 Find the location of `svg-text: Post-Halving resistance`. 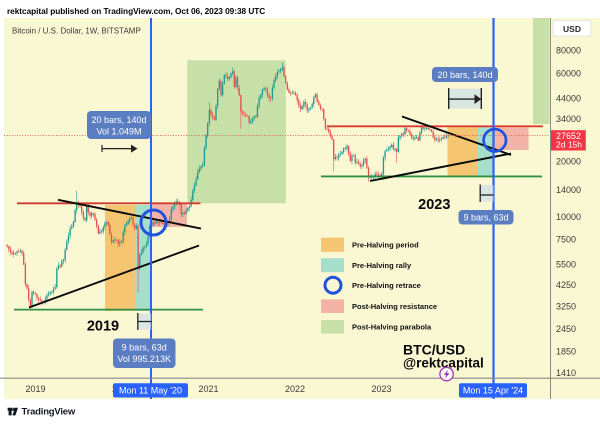

svg-text: Post-Halving resistance is located at coordinates (394, 306).